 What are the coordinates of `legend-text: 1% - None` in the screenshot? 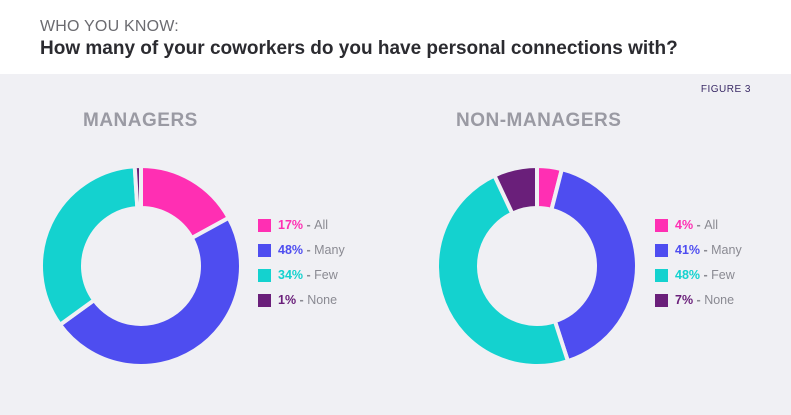 It's located at (307, 300).